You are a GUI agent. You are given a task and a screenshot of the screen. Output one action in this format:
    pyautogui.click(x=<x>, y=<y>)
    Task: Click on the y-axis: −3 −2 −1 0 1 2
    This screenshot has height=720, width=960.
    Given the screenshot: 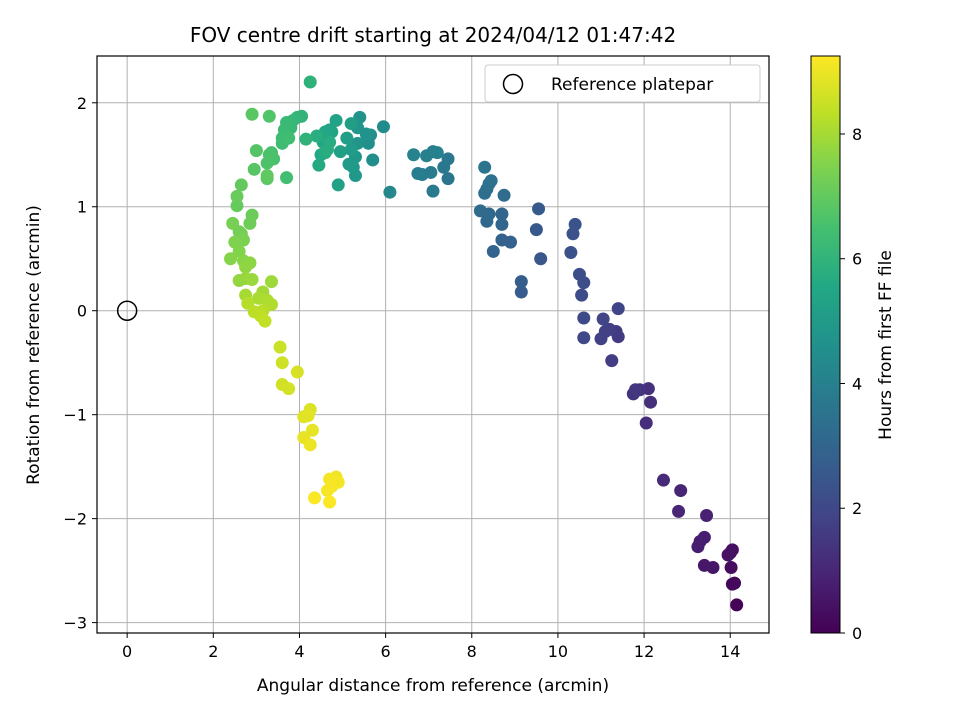 What is the action you would take?
    pyautogui.click(x=80, y=363)
    